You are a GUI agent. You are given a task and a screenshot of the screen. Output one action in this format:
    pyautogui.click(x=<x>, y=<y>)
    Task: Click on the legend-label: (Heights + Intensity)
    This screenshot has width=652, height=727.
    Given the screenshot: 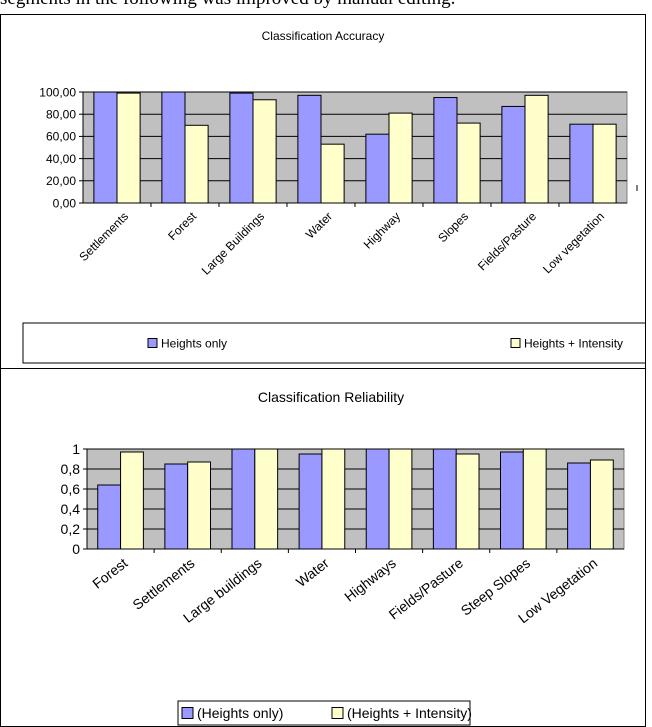 What is the action you would take?
    pyautogui.click(x=409, y=713)
    